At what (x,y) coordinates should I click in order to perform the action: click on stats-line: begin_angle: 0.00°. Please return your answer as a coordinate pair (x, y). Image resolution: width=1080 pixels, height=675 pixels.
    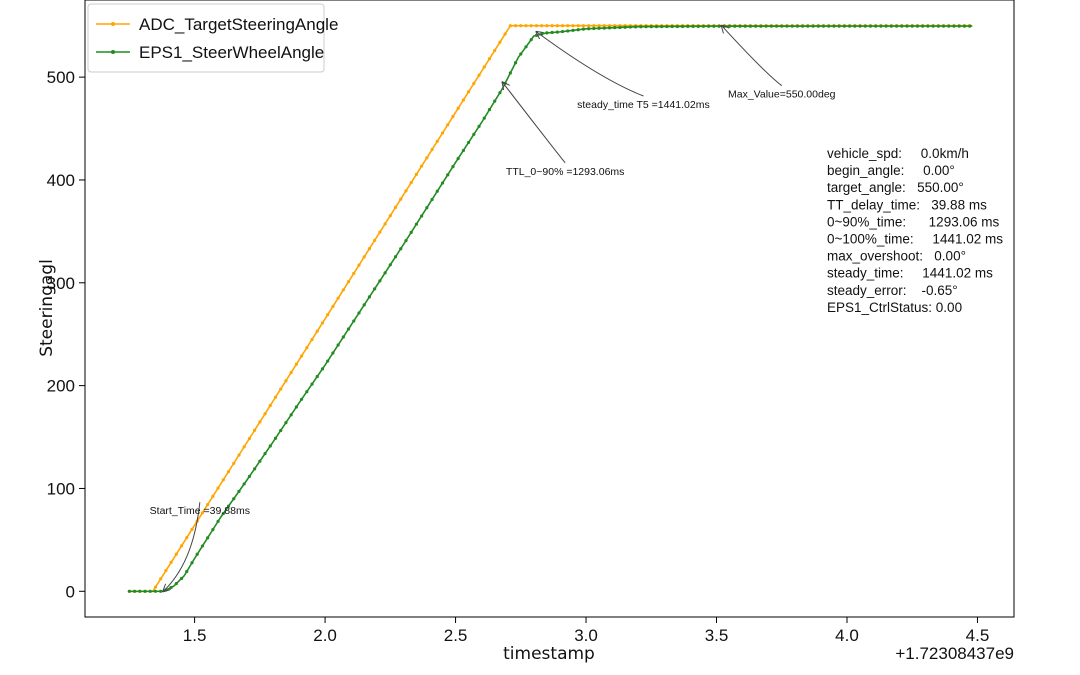
    Looking at the image, I should click on (891, 170).